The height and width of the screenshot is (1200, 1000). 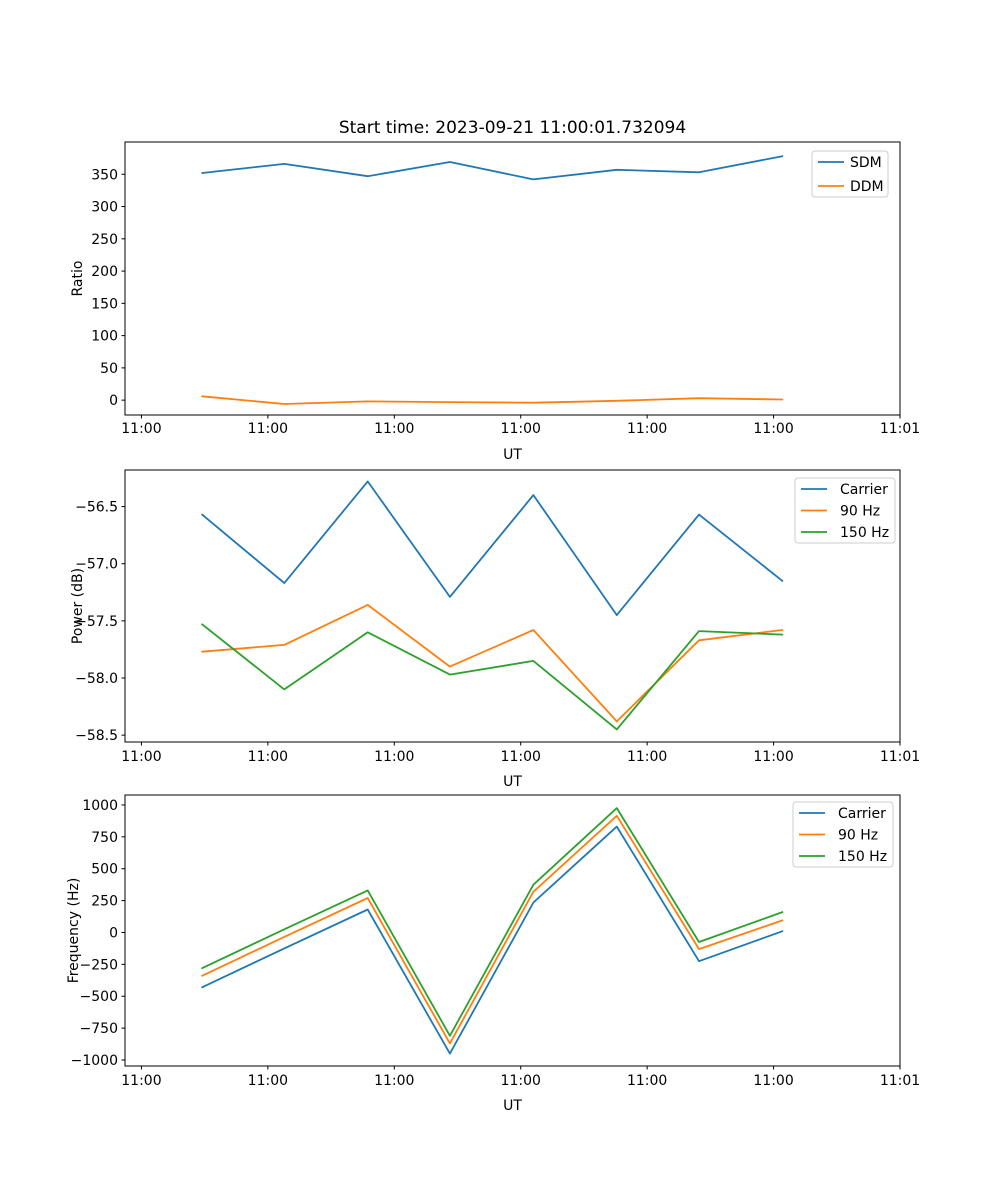 What do you see at coordinates (96, 622) in the screenshot?
I see `y-tick-label: −57.5` at bounding box center [96, 622].